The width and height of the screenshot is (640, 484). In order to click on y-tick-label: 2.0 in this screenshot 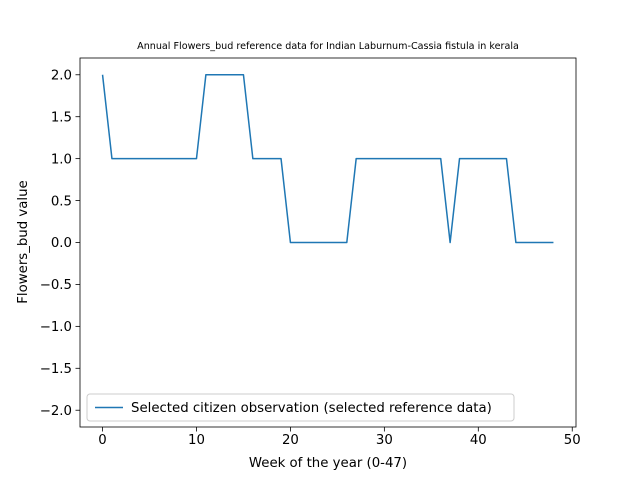, I will do `click(61, 75)`.